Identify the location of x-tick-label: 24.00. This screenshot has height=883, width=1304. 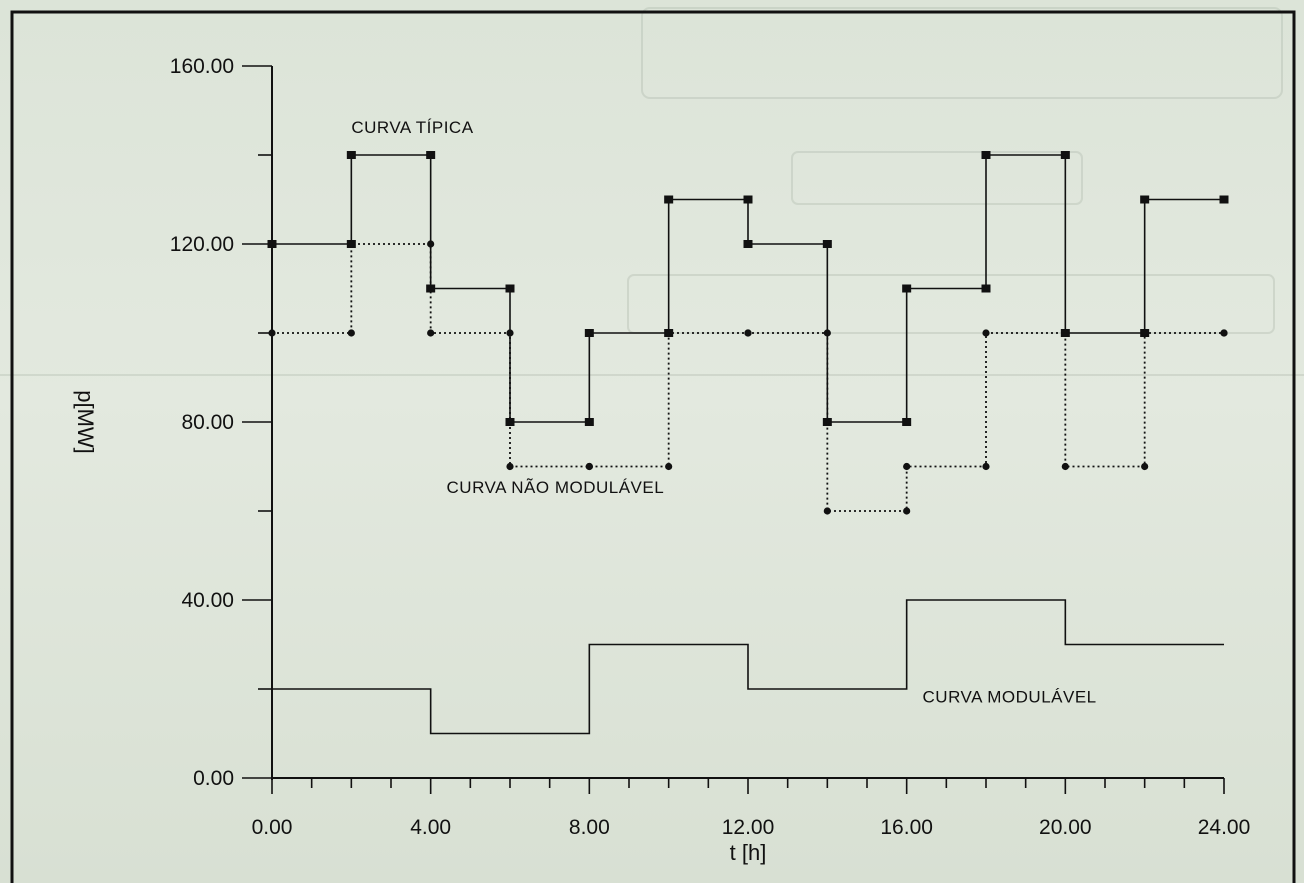
(1224, 827).